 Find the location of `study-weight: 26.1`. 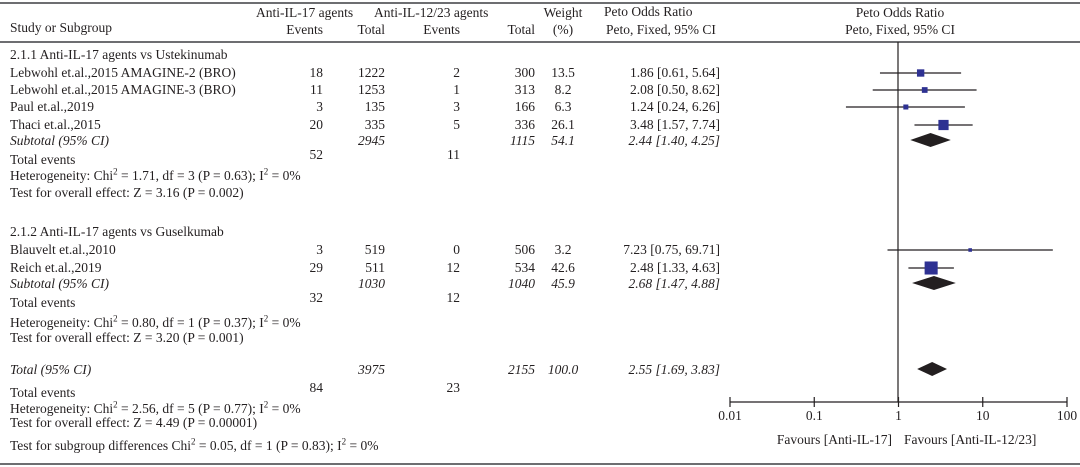

study-weight: 26.1 is located at coordinates (563, 124).